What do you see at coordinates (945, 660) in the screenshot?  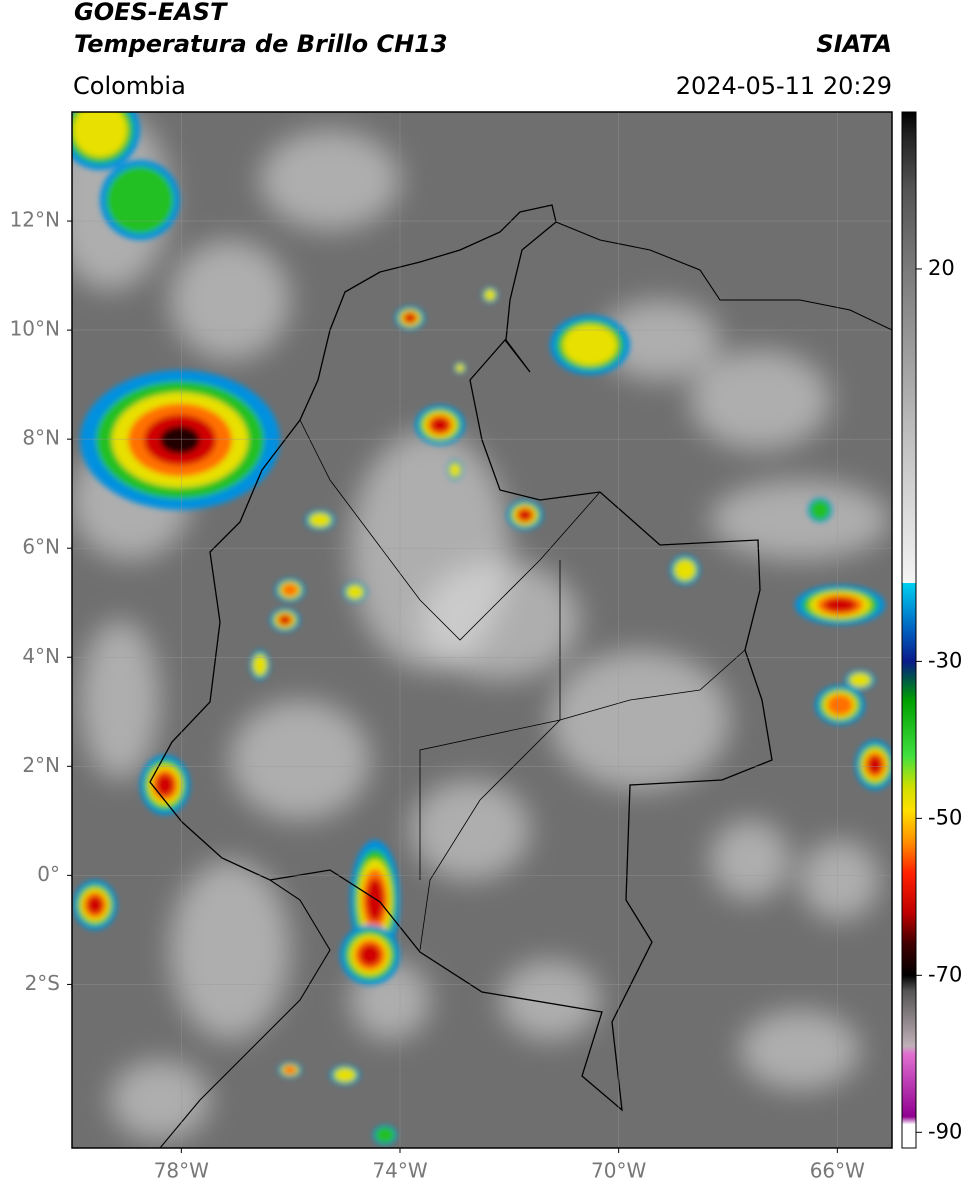 I see `colorbar-tick-label: -30` at bounding box center [945, 660].